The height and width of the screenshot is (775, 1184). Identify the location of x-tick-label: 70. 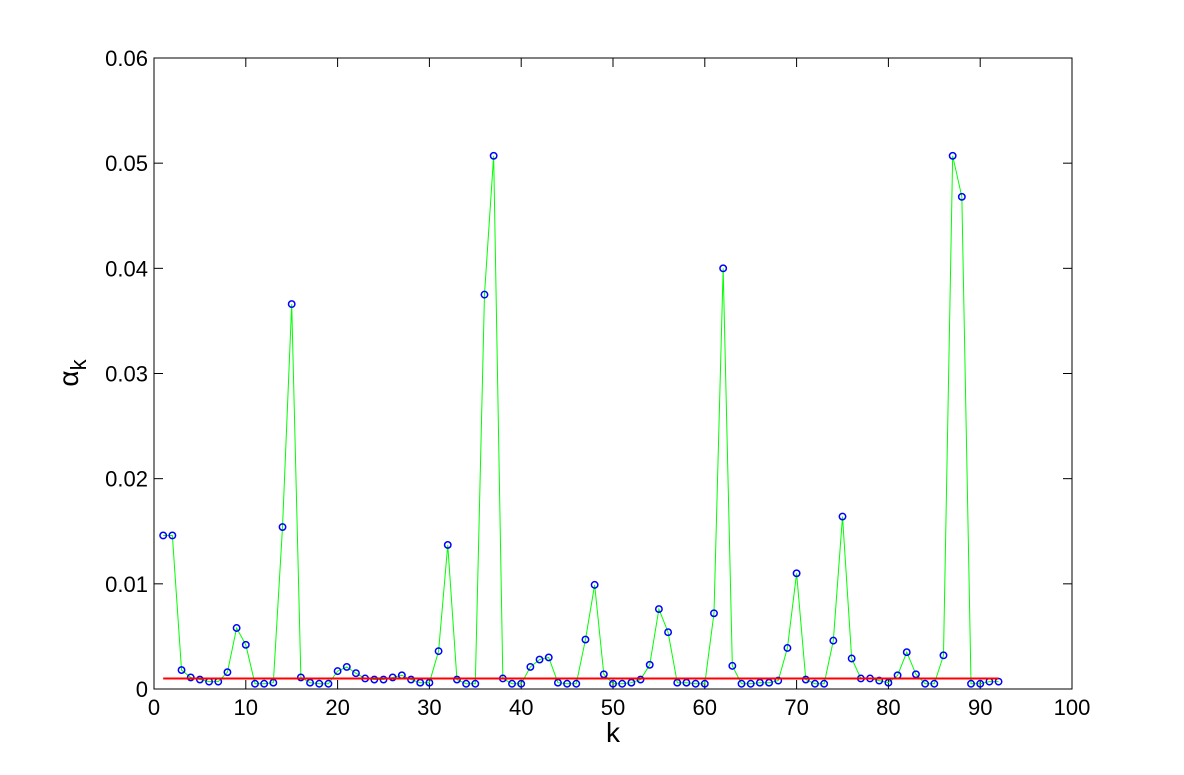
(796, 707).